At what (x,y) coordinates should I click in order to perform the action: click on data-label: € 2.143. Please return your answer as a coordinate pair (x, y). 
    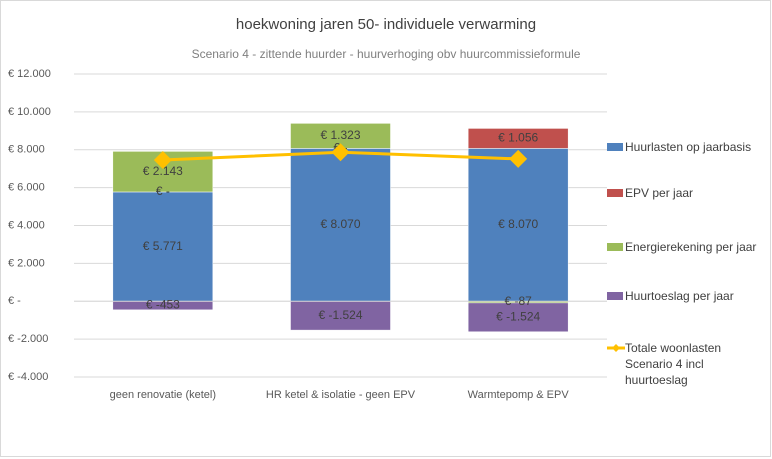
    Looking at the image, I should click on (163, 171).